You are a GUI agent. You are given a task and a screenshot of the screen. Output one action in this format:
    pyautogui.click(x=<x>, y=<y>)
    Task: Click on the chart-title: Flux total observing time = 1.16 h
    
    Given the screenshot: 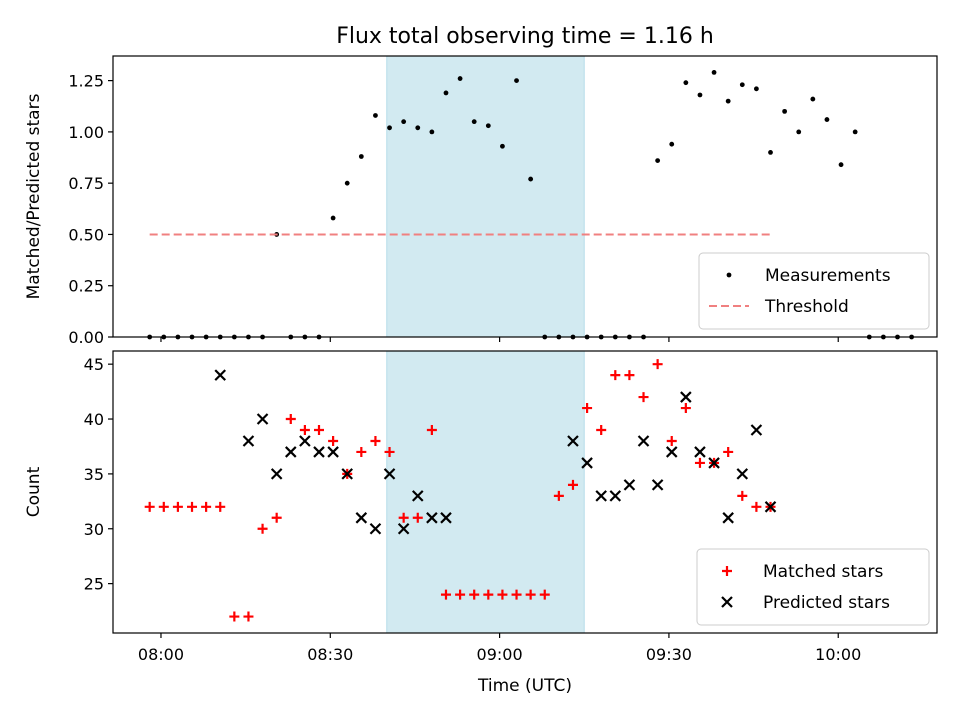 What is the action you would take?
    pyautogui.click(x=525, y=36)
    